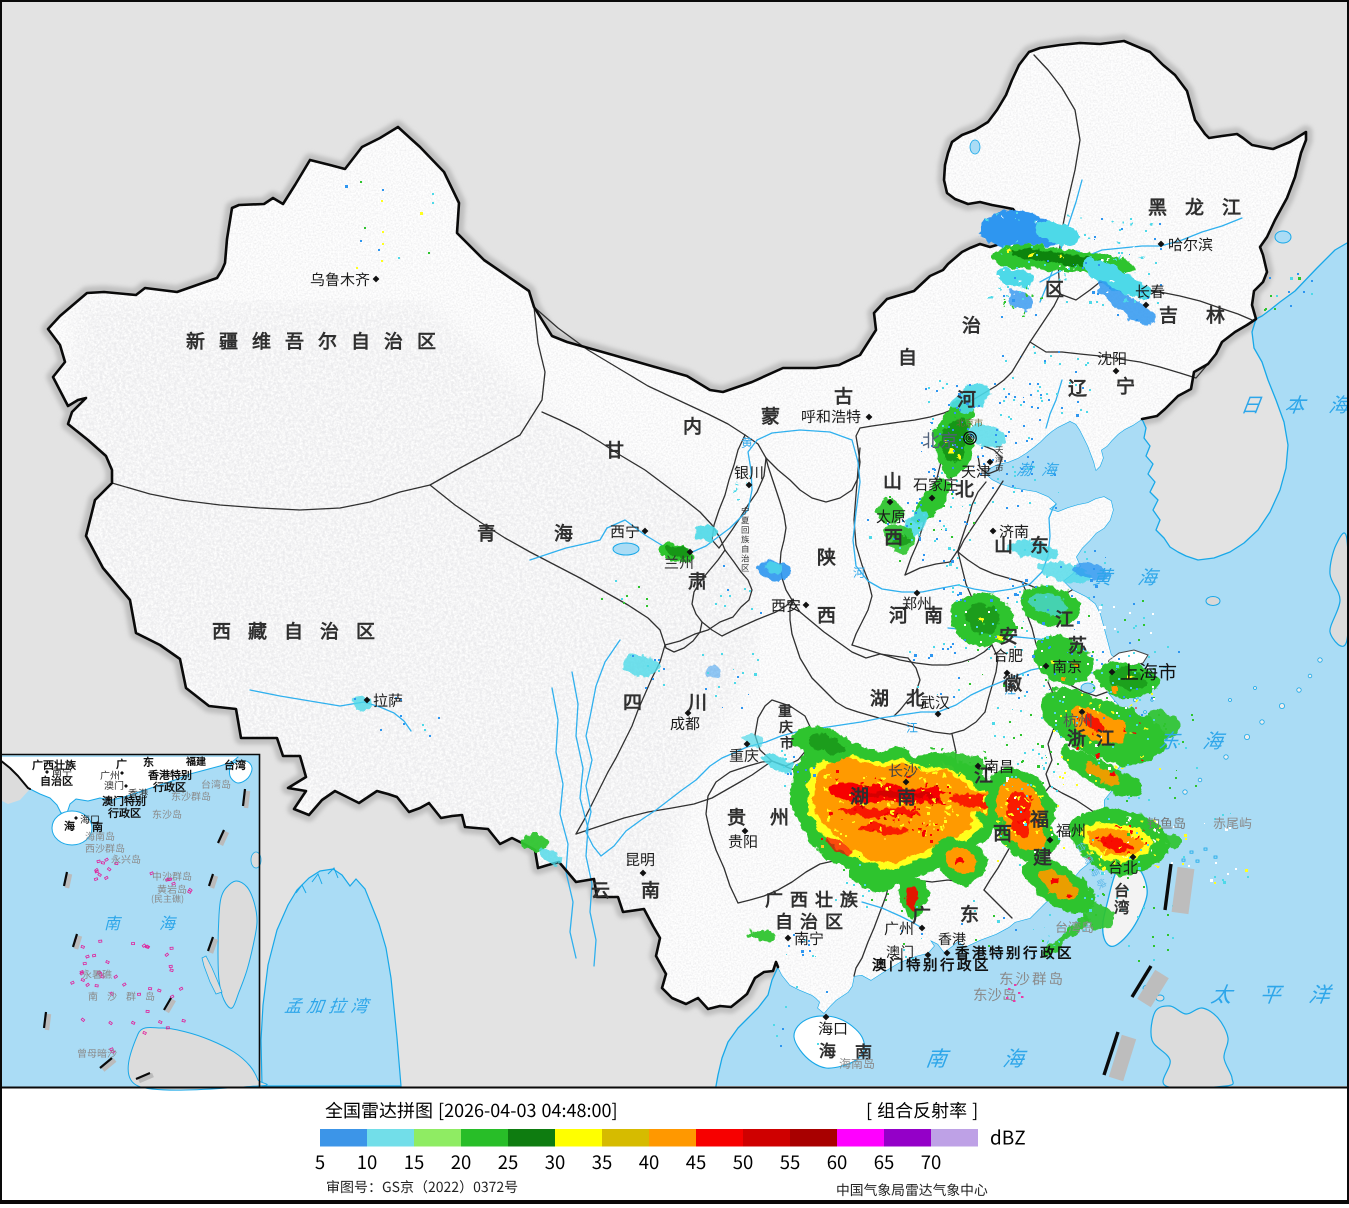 The height and width of the screenshot is (1208, 1349). Describe the element at coordinates (912, 1189) in the screenshot. I see `svg-text: 中国气象局雷达气象中心` at that location.